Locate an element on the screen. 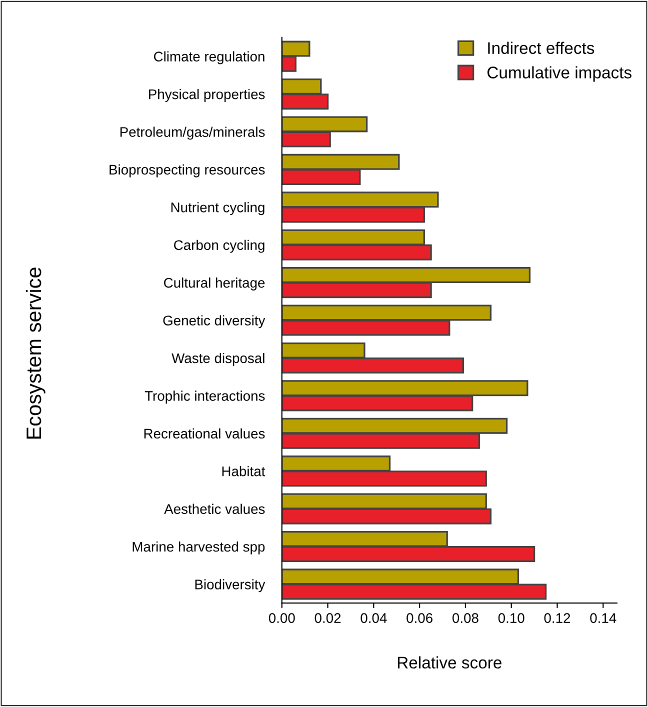  y-tick-label: Cultural heritage is located at coordinates (214, 284).